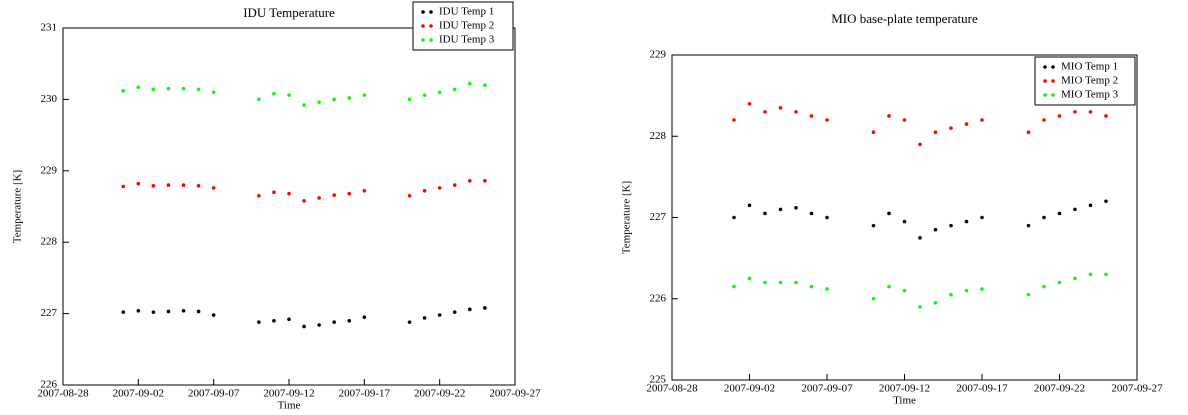  What do you see at coordinates (49, 99) in the screenshot?
I see `y-tick-label: 230` at bounding box center [49, 99].